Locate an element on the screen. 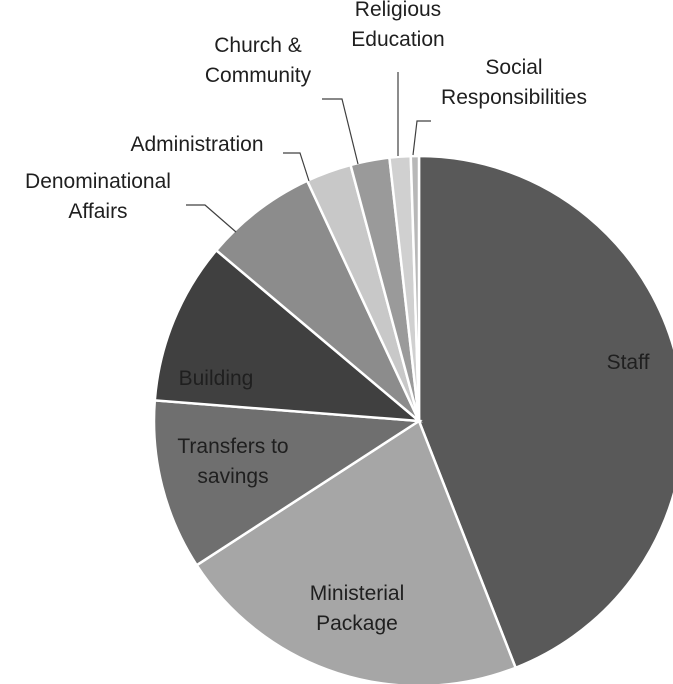 The height and width of the screenshot is (684, 673). slice-label-line: savings is located at coordinates (232, 476).